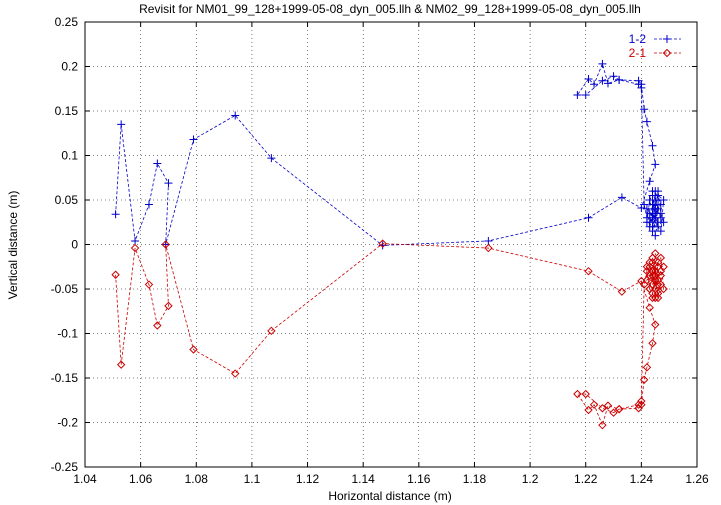  Describe the element at coordinates (69, 156) in the screenshot. I see `y-tick-label: 0.1` at that location.